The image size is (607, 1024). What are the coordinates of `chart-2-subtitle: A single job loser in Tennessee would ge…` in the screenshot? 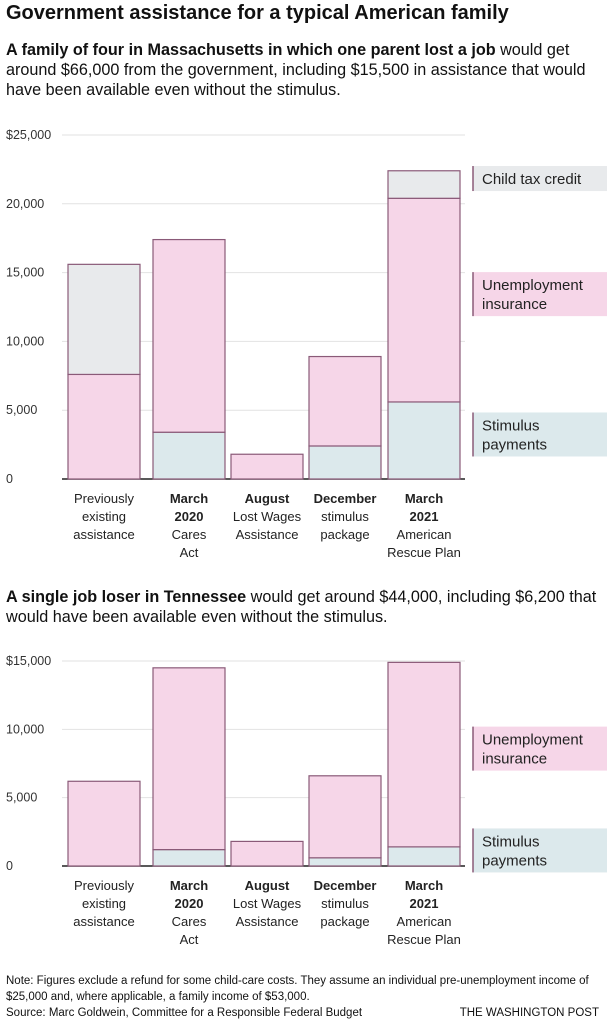 It's located at (306, 607).